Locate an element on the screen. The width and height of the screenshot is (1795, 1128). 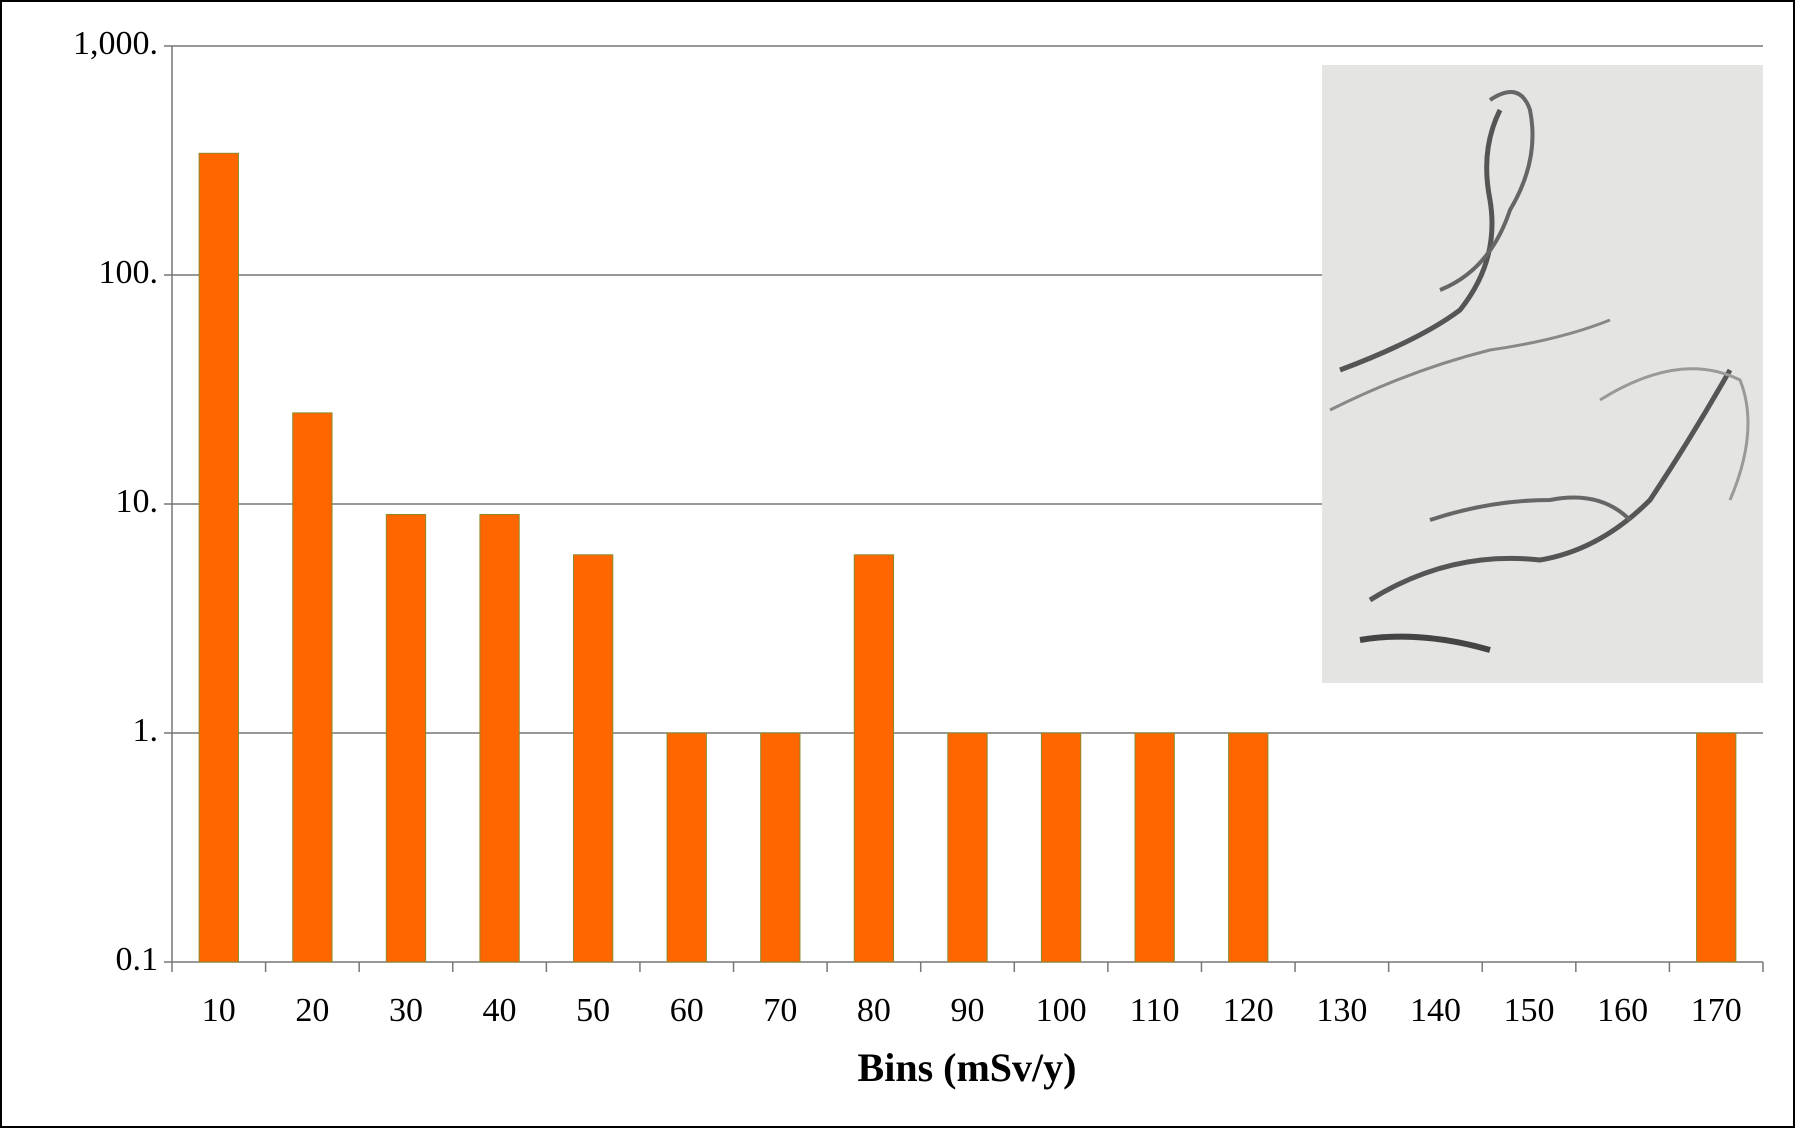
x-tick-label: 10 is located at coordinates (219, 1010).